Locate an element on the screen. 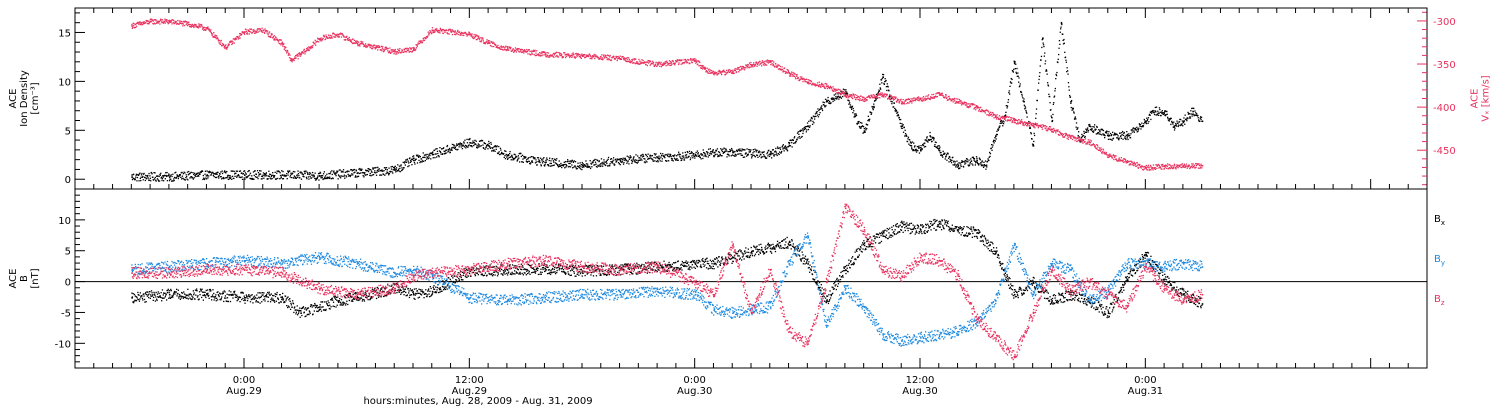  top-data-point is located at coordinates (414, 160).